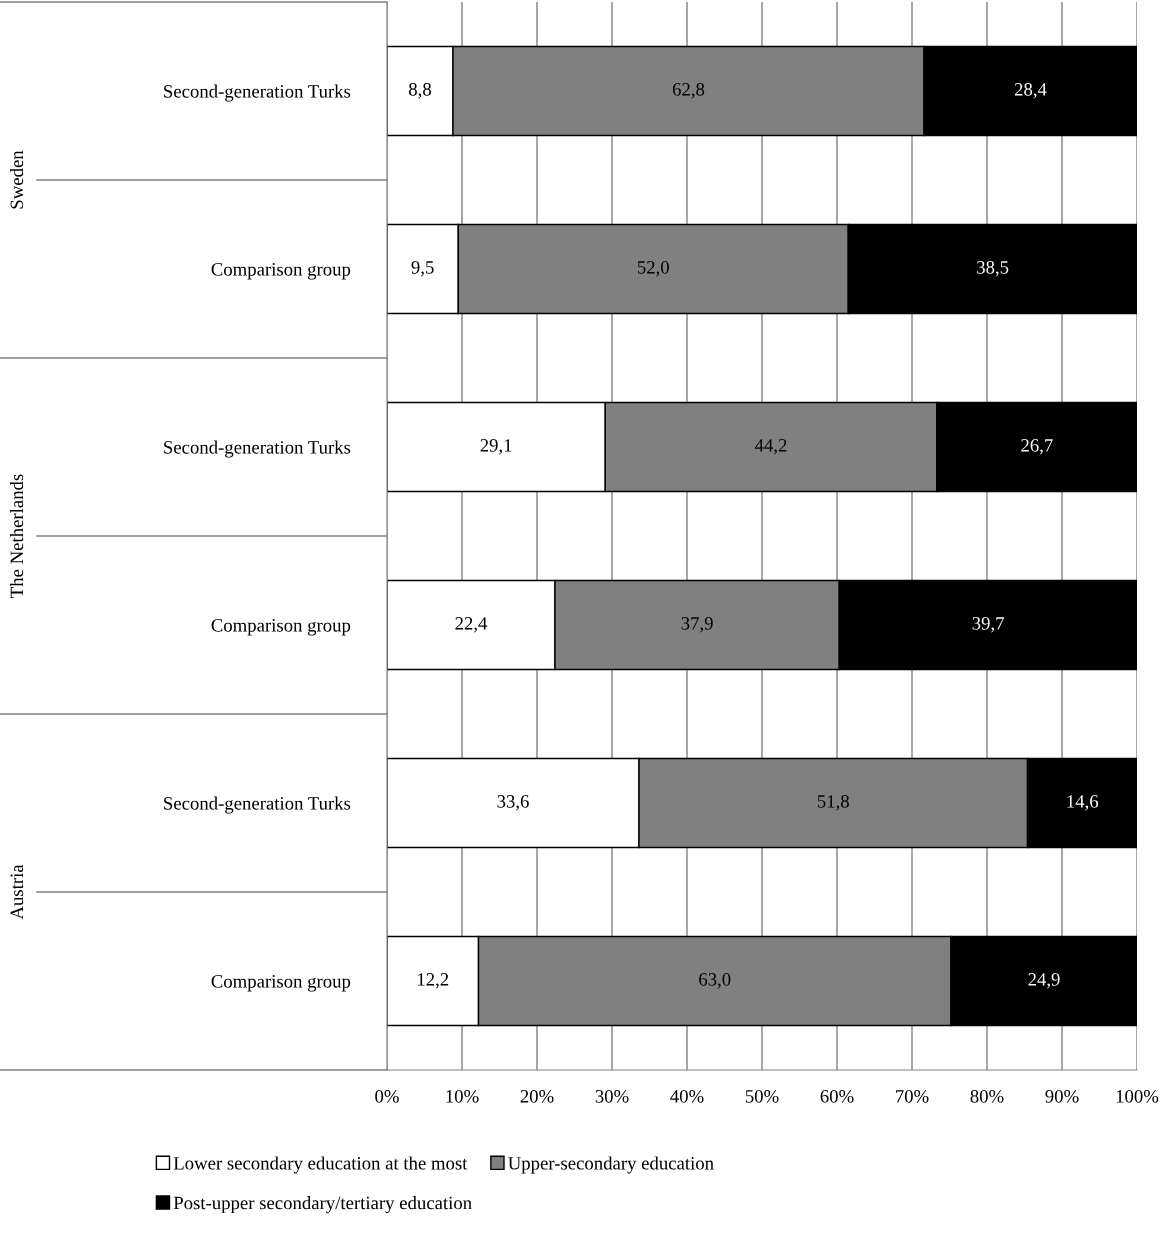 This screenshot has width=1170, height=1254. What do you see at coordinates (1037, 447) in the screenshot?
I see `data-label: 26,7` at bounding box center [1037, 447].